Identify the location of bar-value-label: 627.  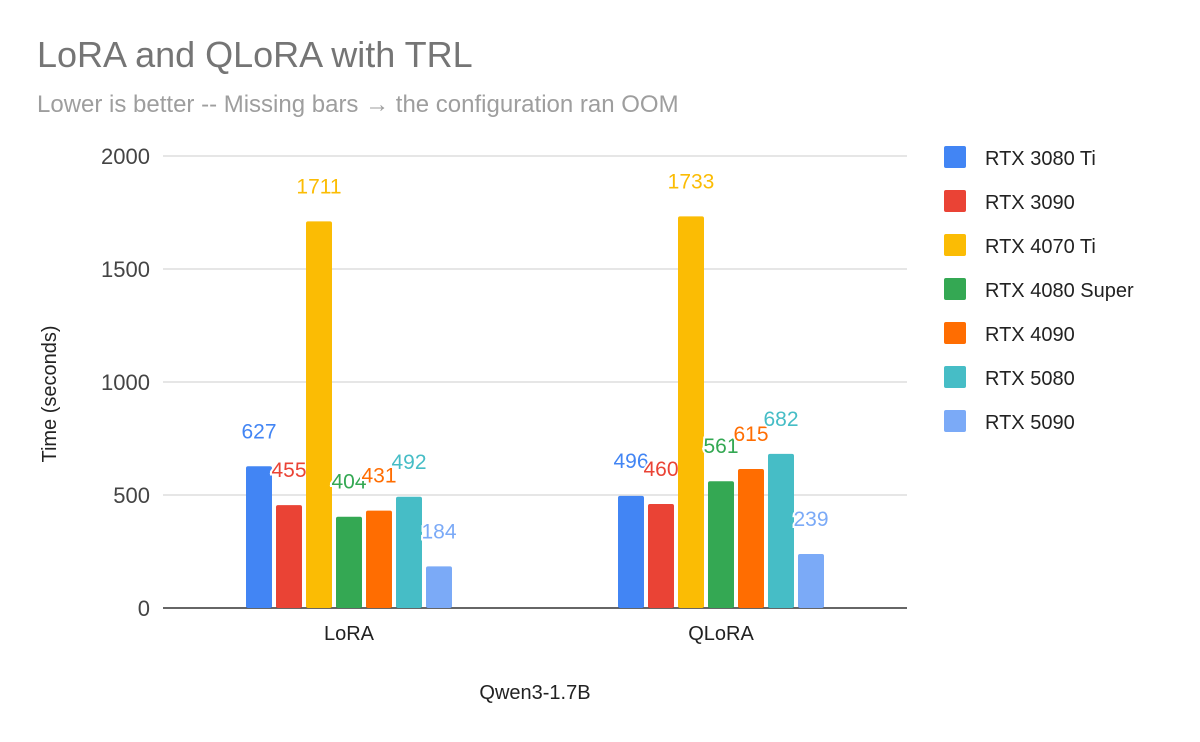
(258, 431).